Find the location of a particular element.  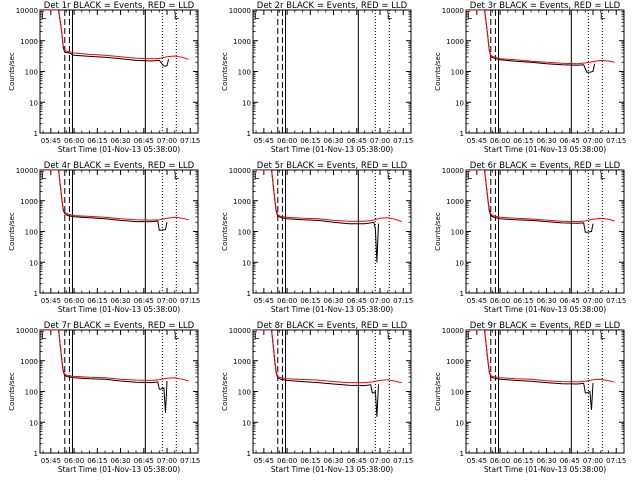

chart-title: Det 7r BLACK = Events, RED = LLD is located at coordinates (119, 326).